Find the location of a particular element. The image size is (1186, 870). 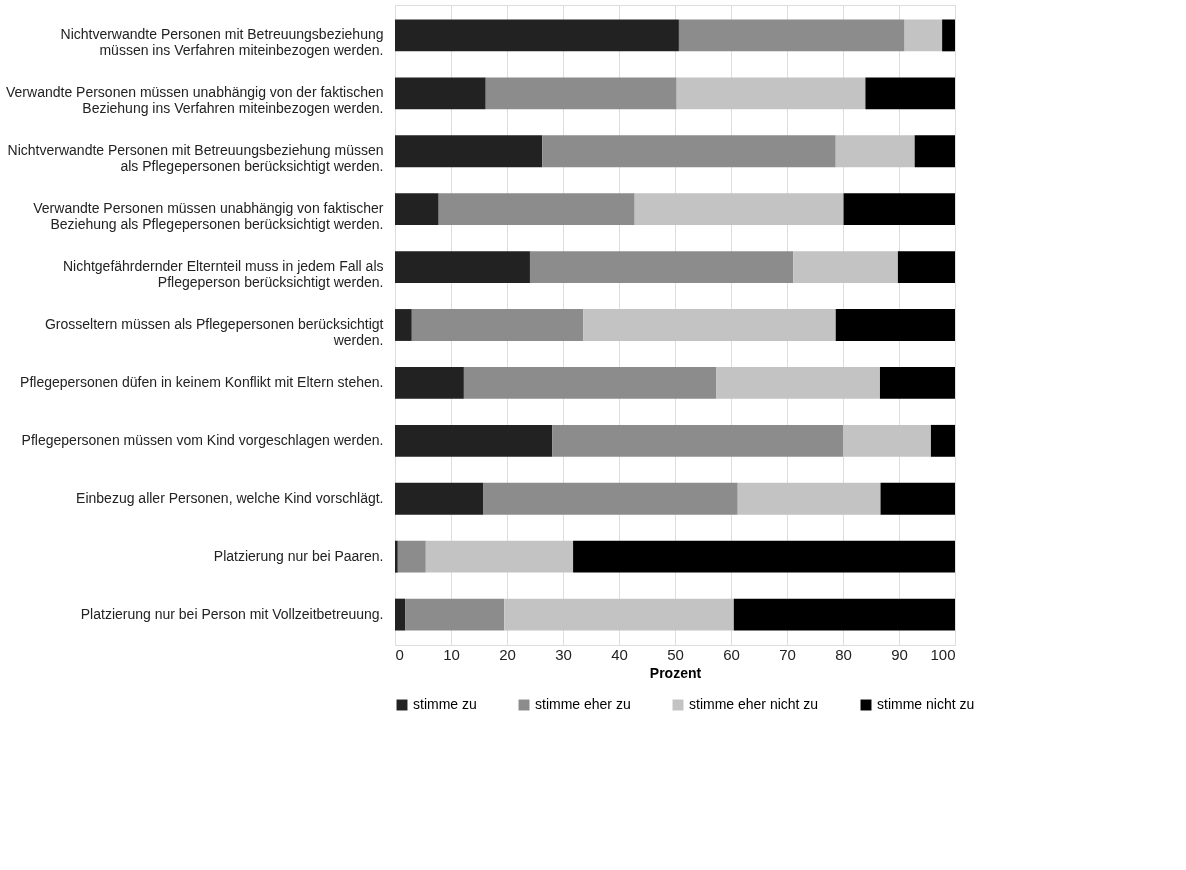

y-tick-label: Platzierung nur bei Paaren. is located at coordinates (298, 555).